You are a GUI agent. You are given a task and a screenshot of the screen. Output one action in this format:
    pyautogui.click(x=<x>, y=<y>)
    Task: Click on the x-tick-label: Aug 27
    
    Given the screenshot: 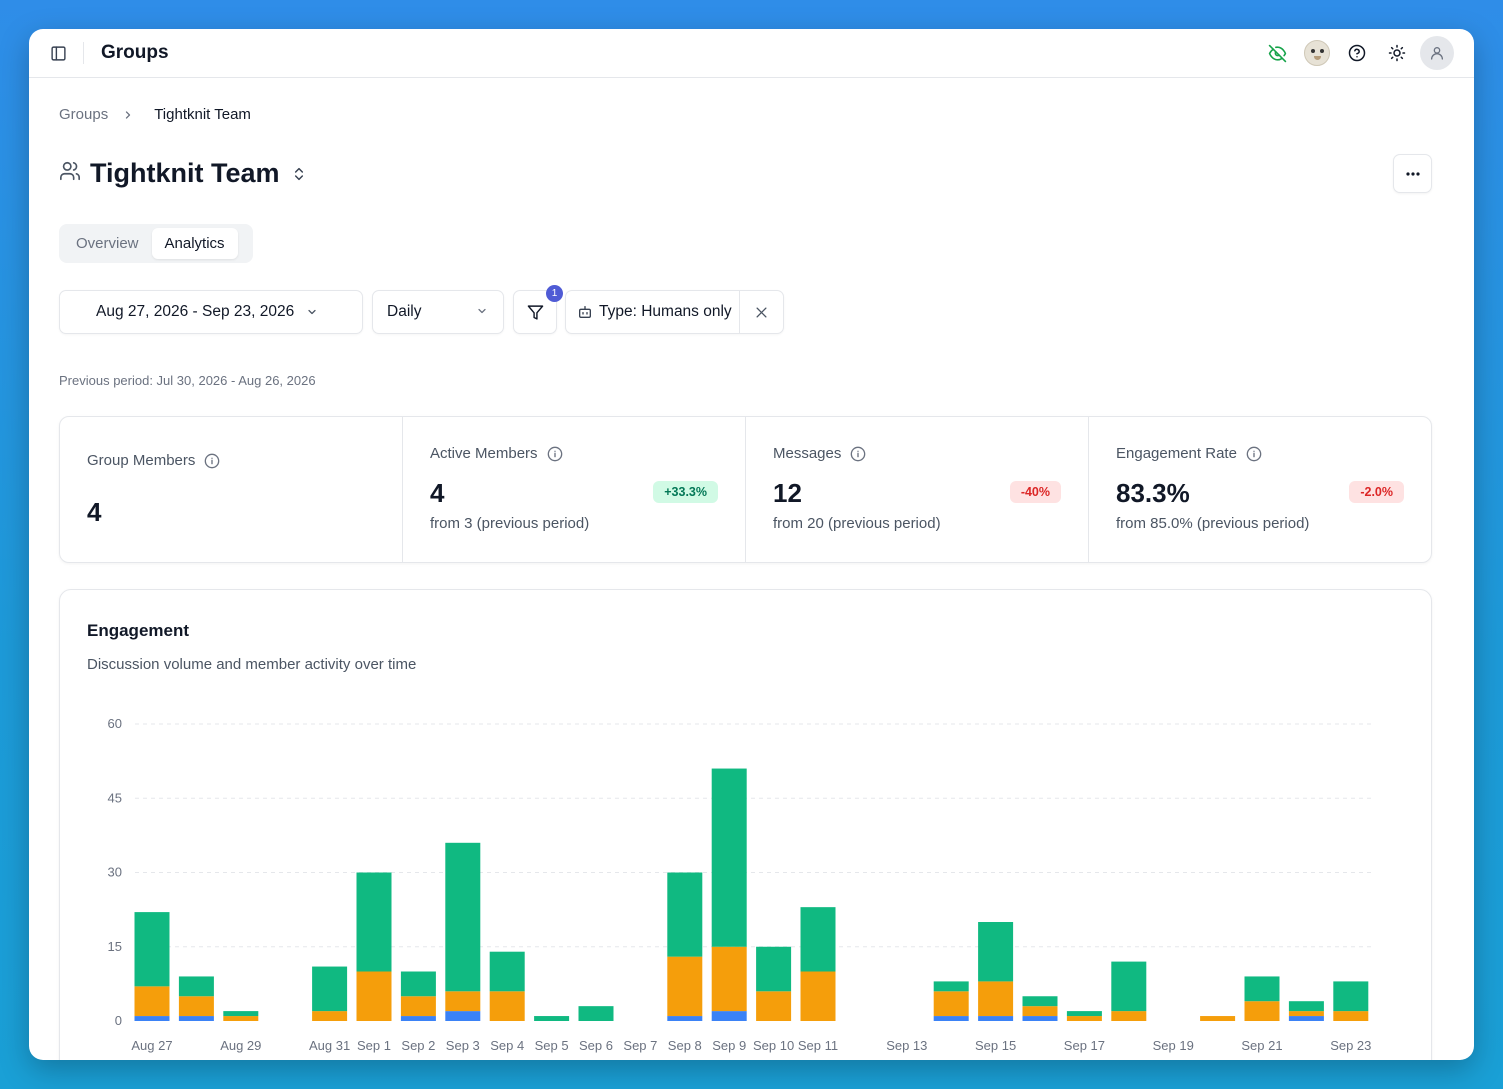 What is the action you would take?
    pyautogui.click(x=151, y=1045)
    